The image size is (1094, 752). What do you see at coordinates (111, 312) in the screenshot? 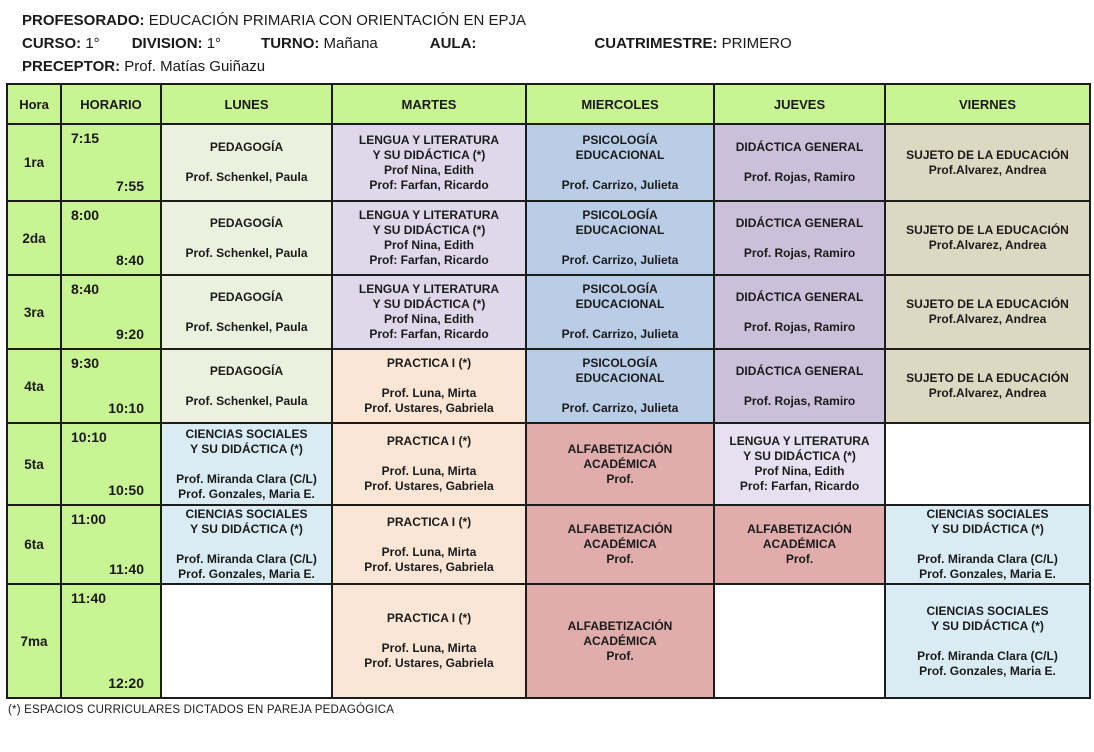
I see `time-range-cell: 8:40 9:20` at bounding box center [111, 312].